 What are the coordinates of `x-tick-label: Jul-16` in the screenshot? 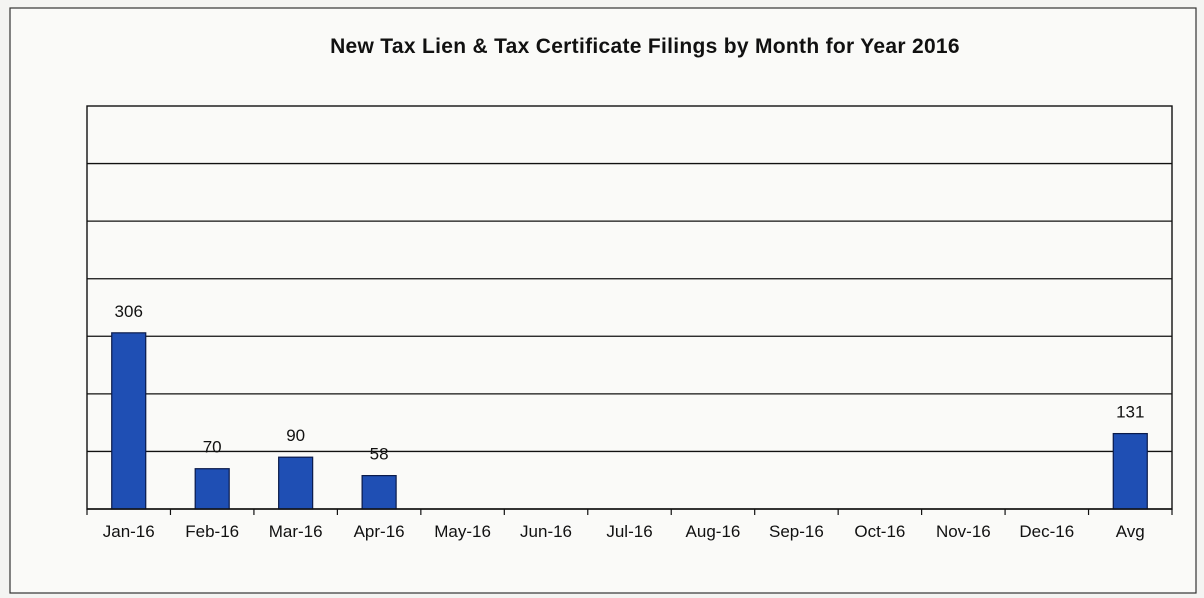 It's located at (629, 531).